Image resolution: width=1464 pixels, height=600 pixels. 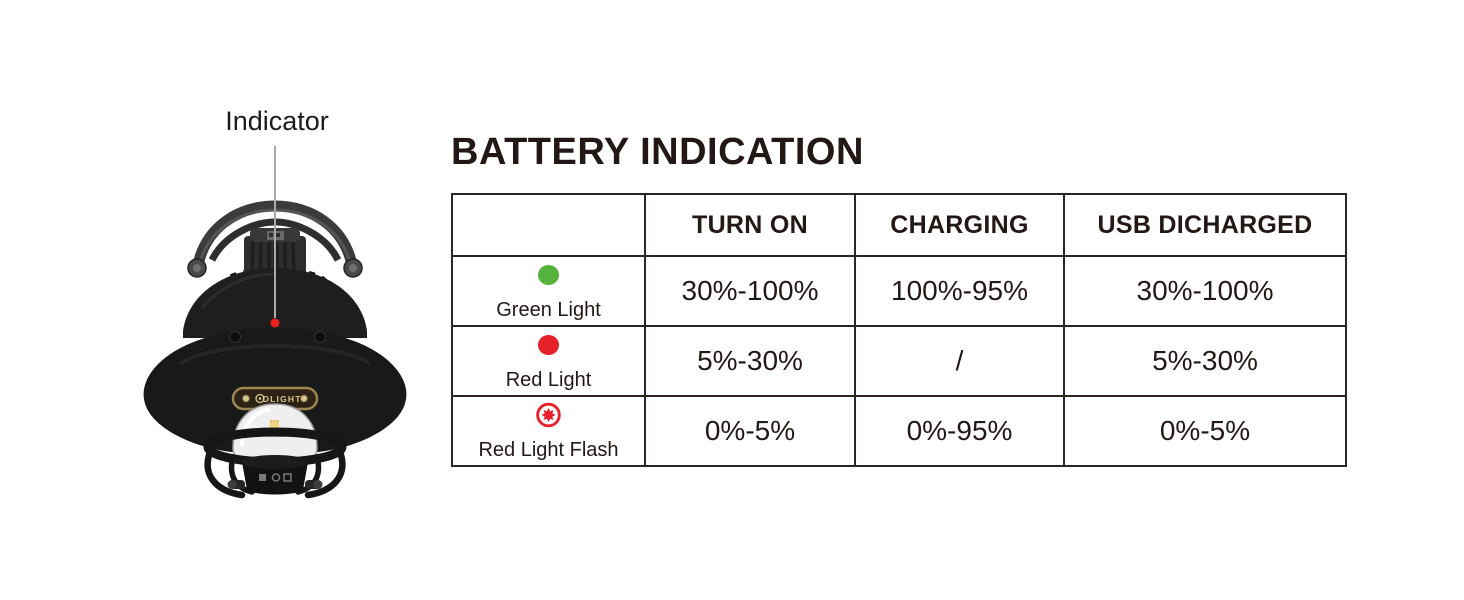 What do you see at coordinates (750, 361) in the screenshot?
I see `red-turn-on-value: 5%-30%` at bounding box center [750, 361].